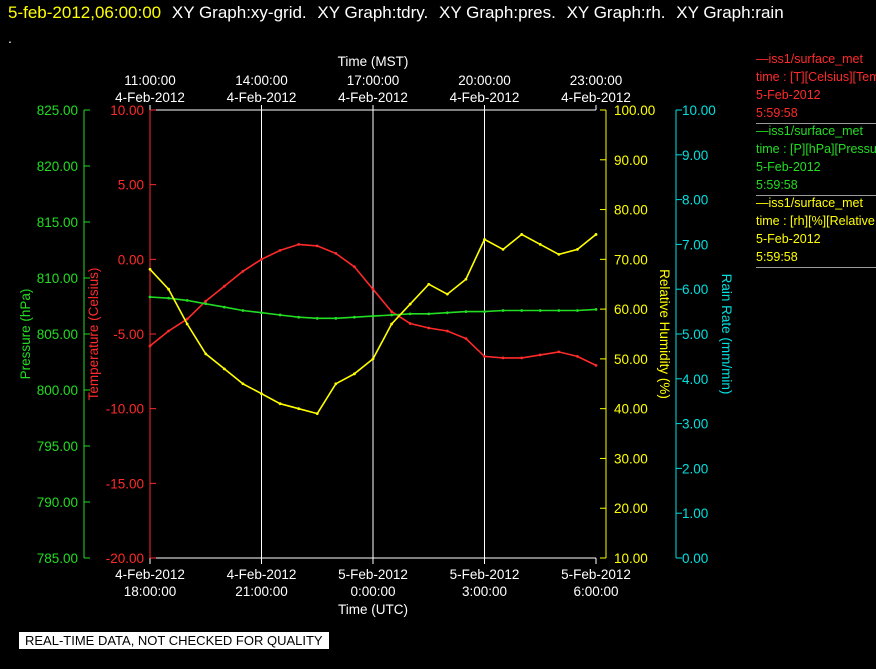 This screenshot has width=876, height=669. Describe the element at coordinates (93, 334) in the screenshot. I see `temp-axis-title: Temperature (Celsius)` at that location.